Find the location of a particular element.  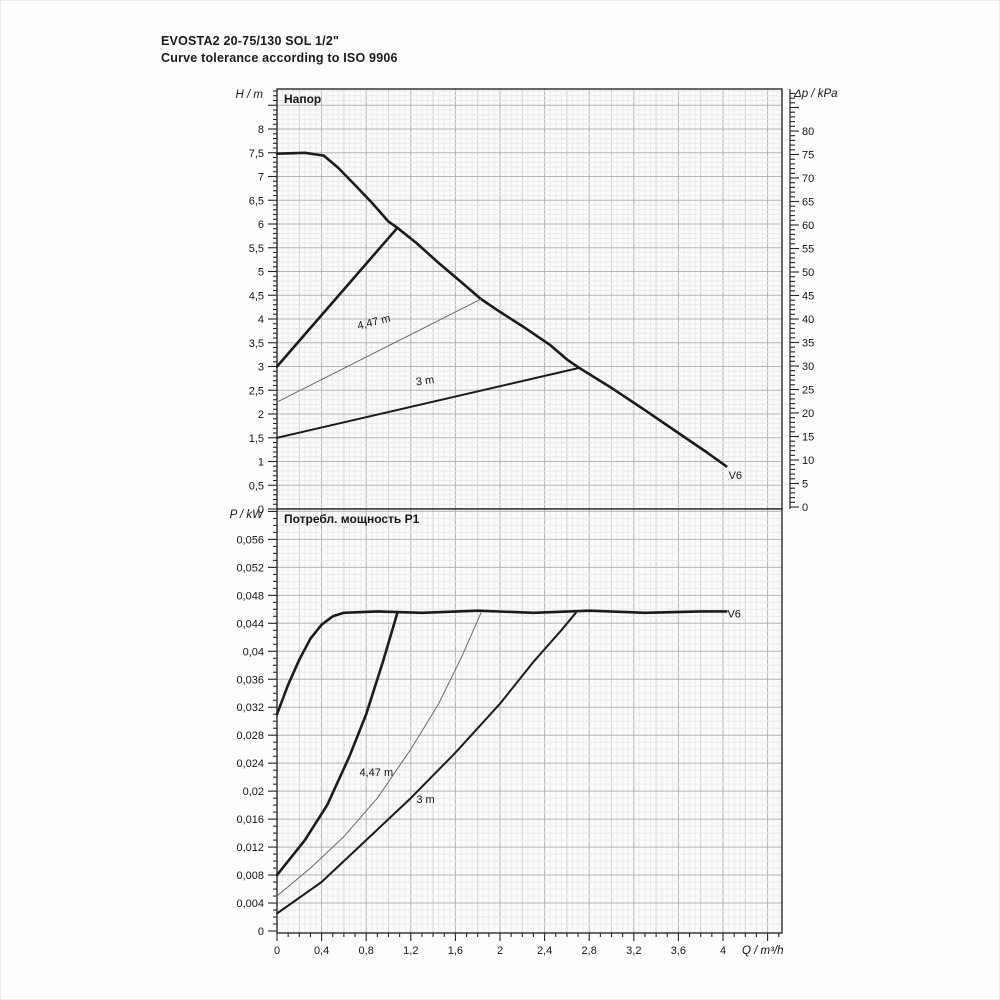

power-x-tick-label: 2,4 is located at coordinates (544, 951).